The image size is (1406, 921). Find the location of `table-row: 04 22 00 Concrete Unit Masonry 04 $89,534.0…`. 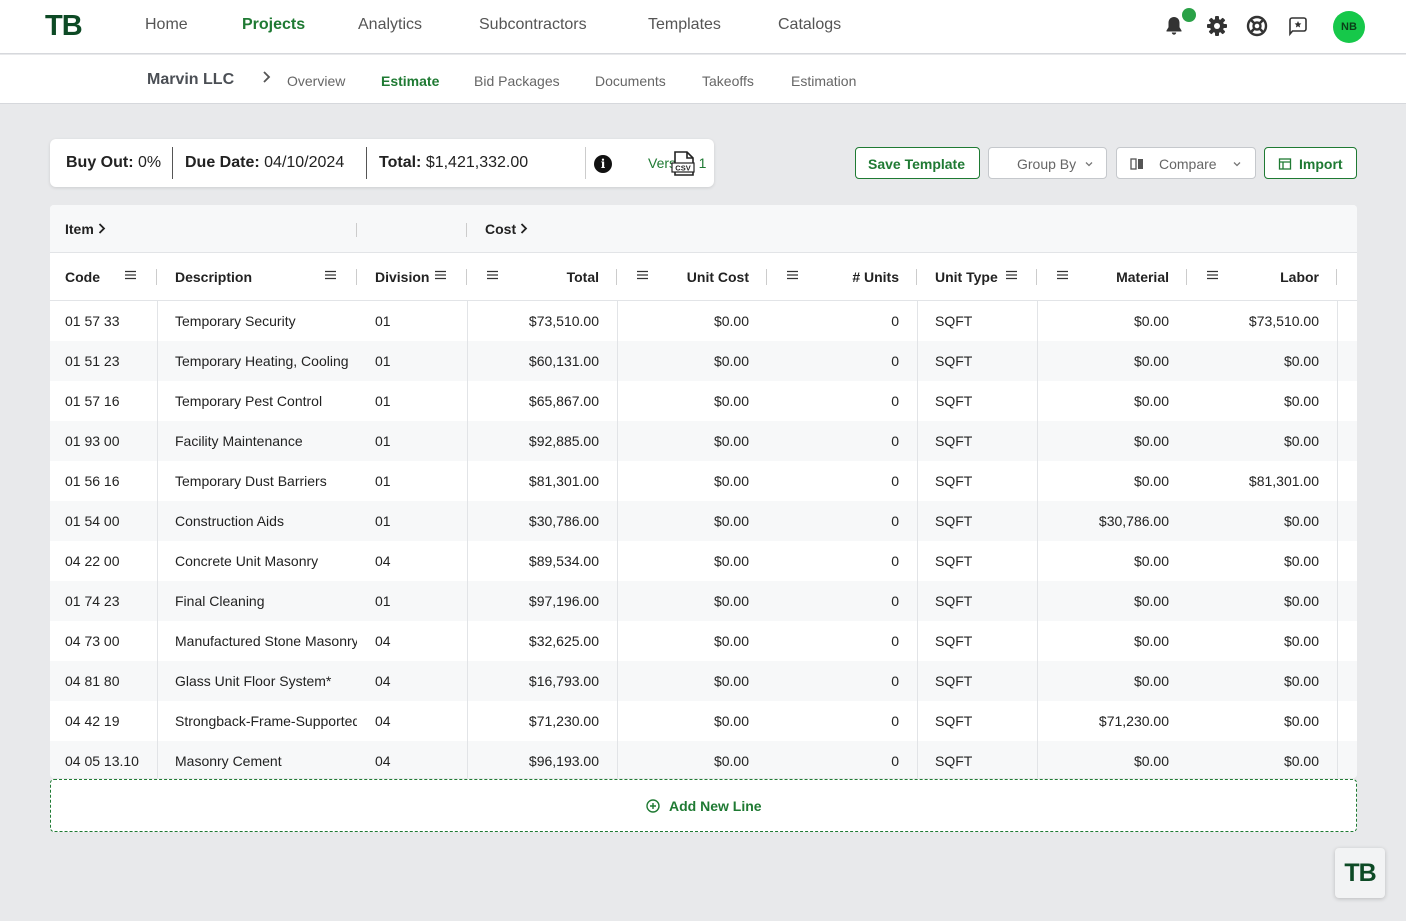

table-row: 04 22 00 Concrete Unit Masonry 04 $89,534.0… is located at coordinates (703, 561).